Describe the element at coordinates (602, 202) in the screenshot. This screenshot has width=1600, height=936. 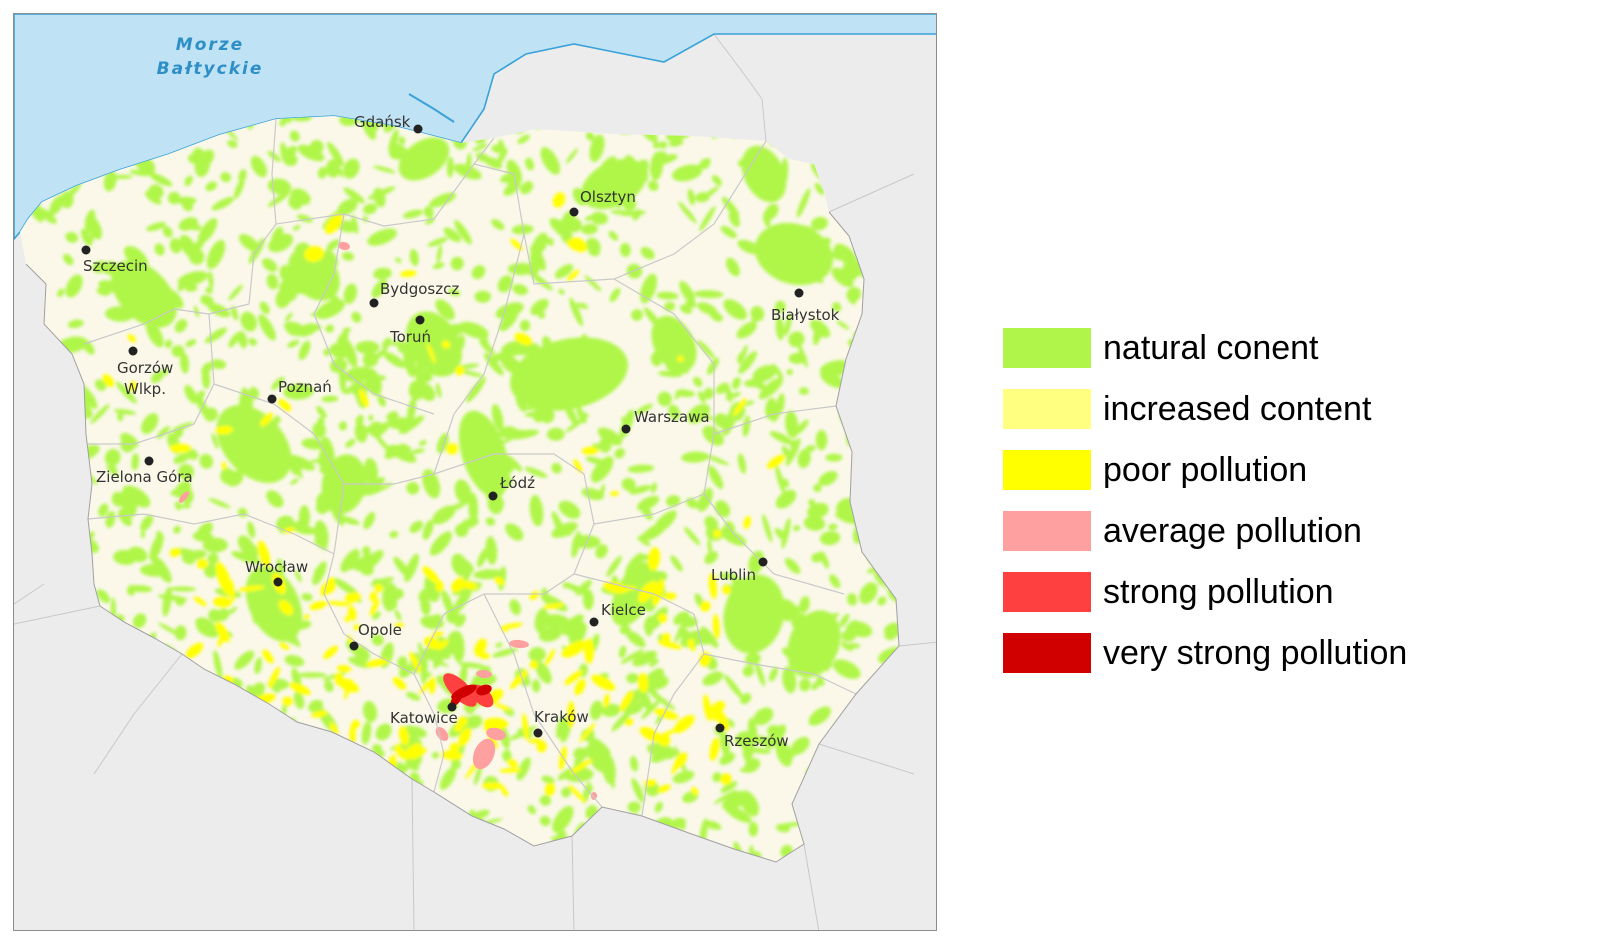
I see `city-olsztyn: Olsztyn` at that location.